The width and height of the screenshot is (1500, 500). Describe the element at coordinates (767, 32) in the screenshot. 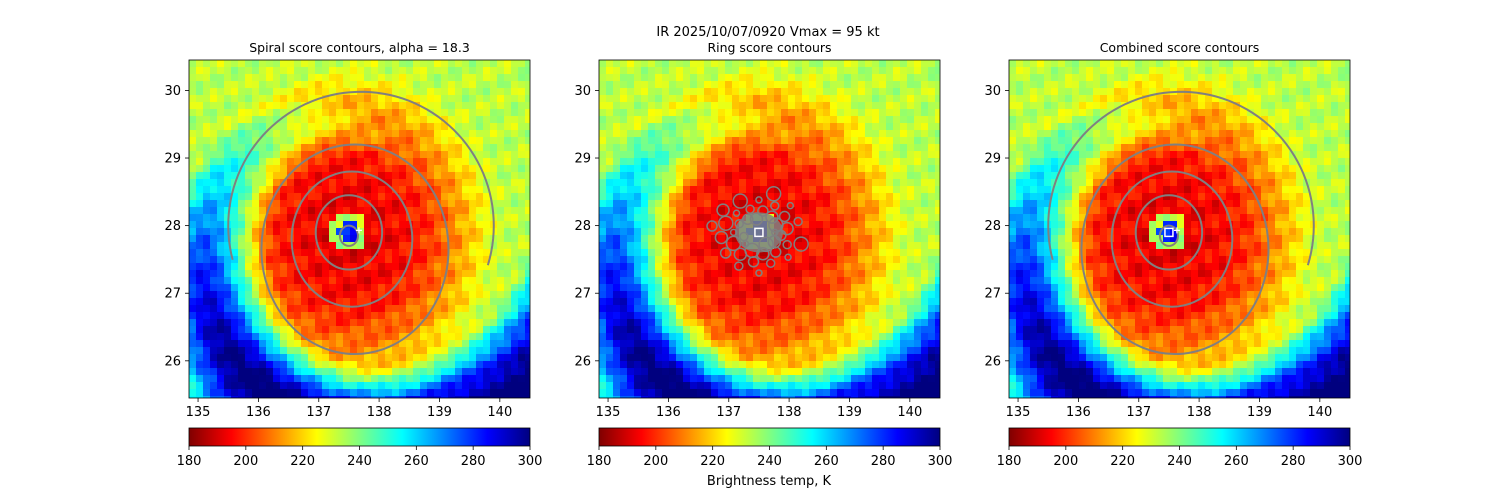

I see `figure-suptitle: IR 2025/10/07/0920 Vmax = 95 kt` at that location.